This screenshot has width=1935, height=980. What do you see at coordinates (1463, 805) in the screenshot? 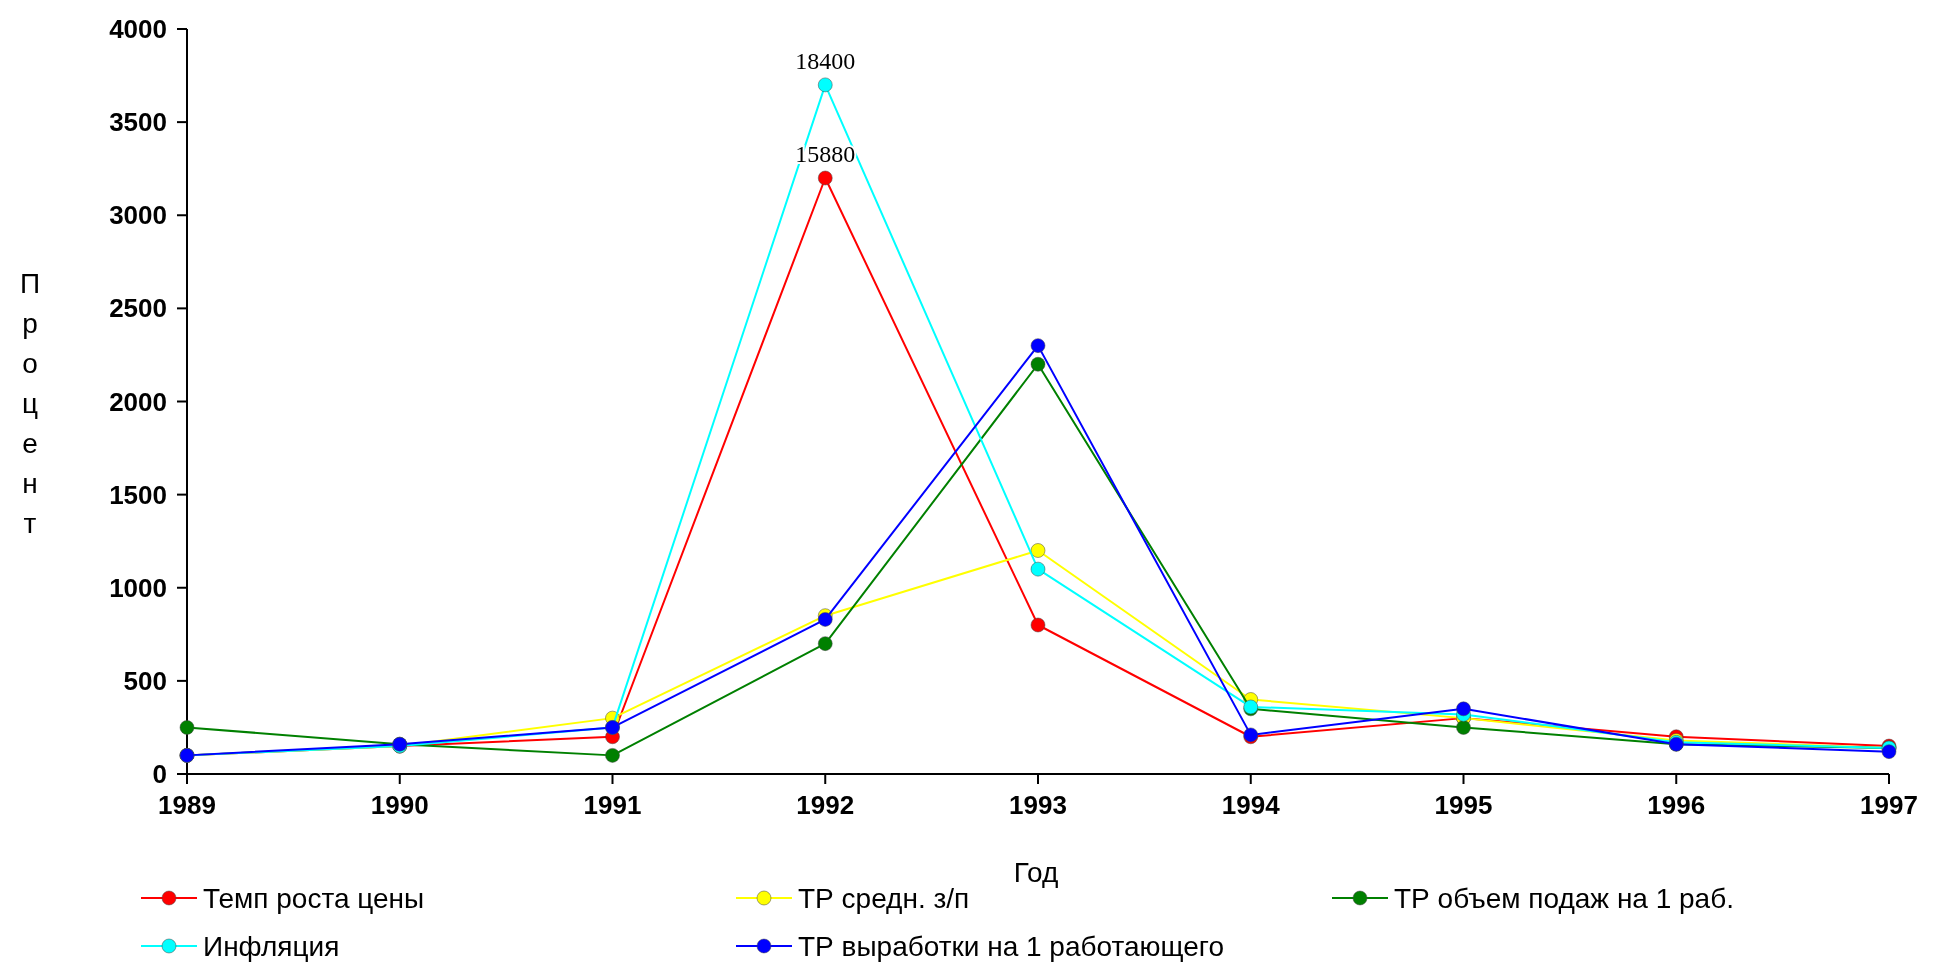
I see `x-tick-label: 1995` at bounding box center [1463, 805].